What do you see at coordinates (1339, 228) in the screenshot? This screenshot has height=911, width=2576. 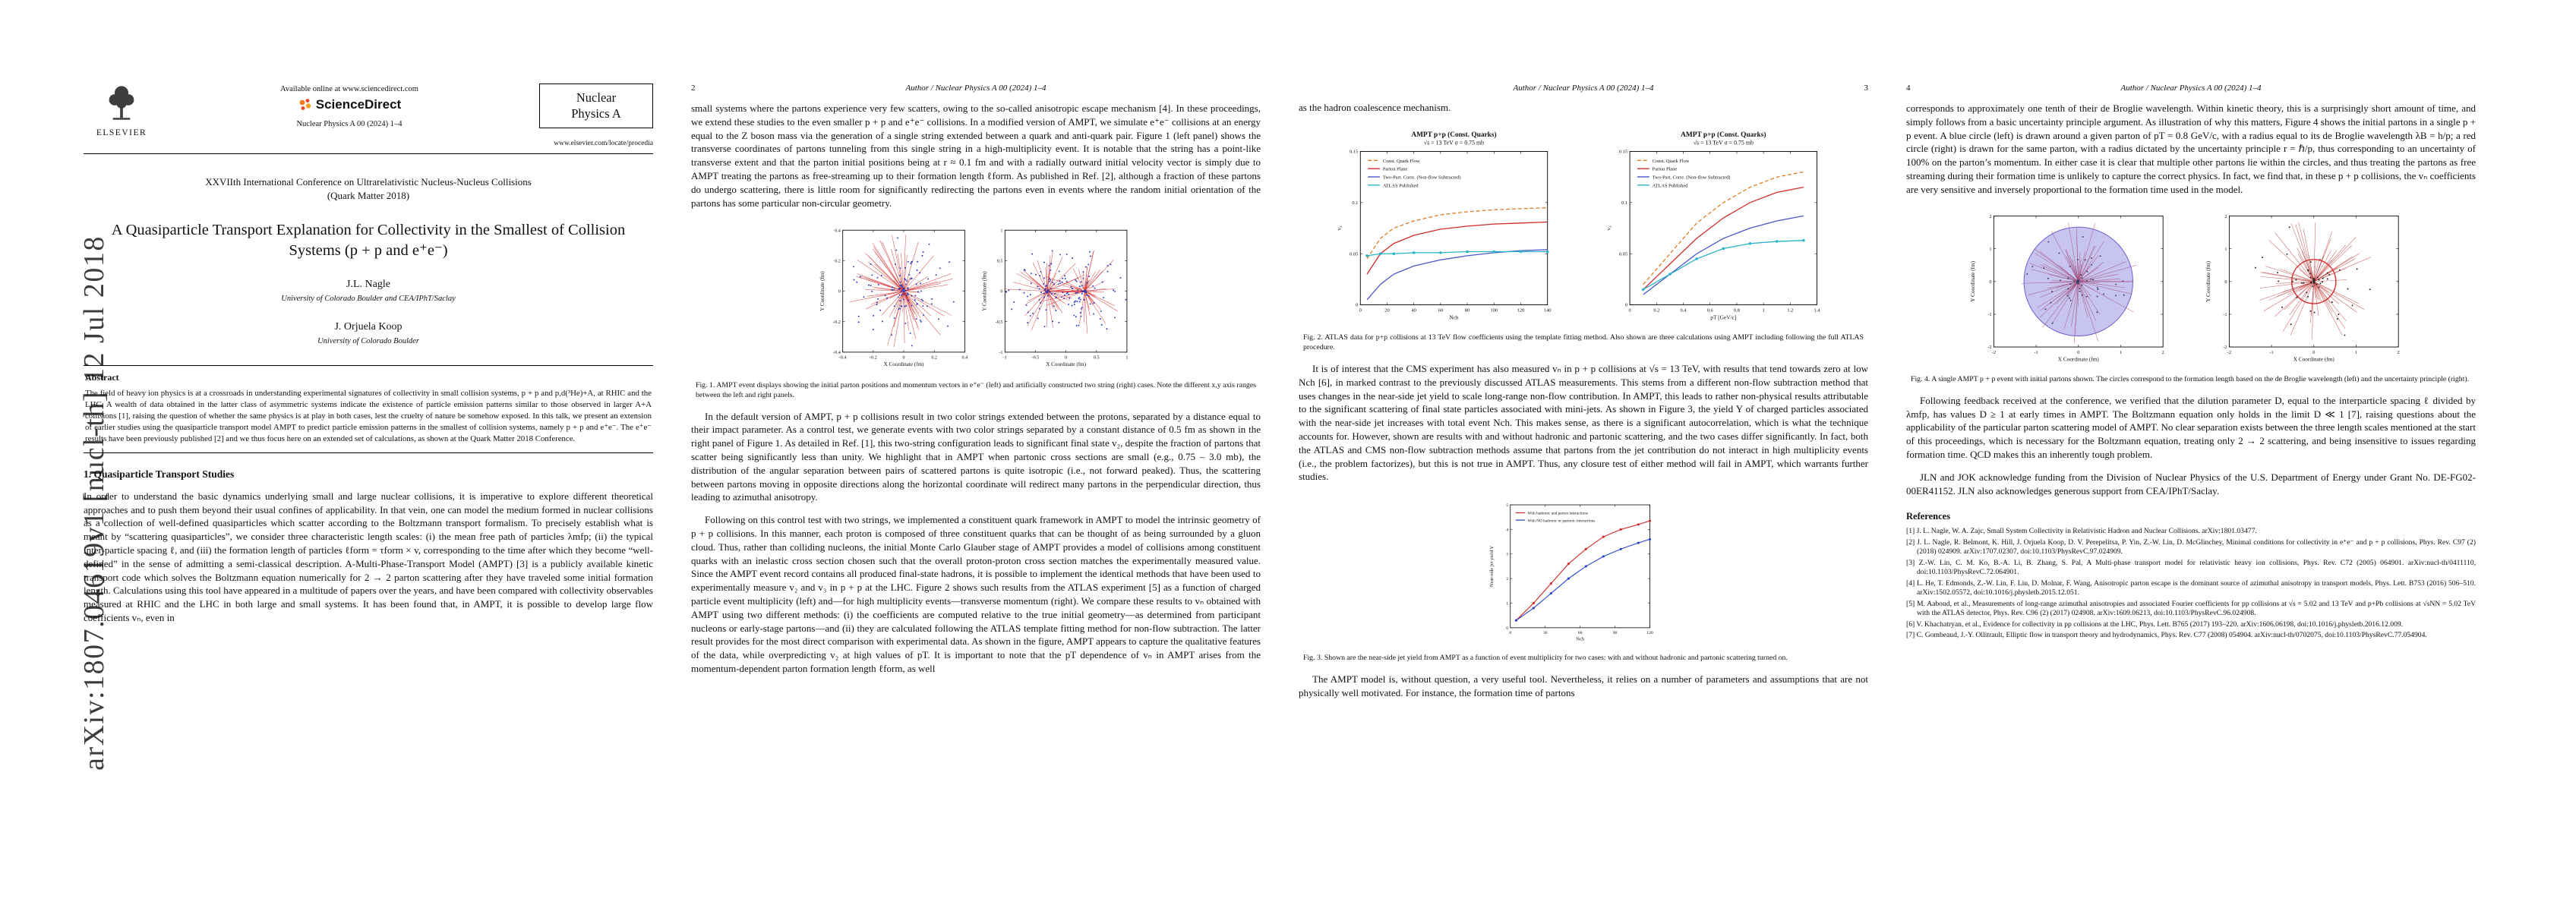 I see `svg-text: v₂` at bounding box center [1339, 228].